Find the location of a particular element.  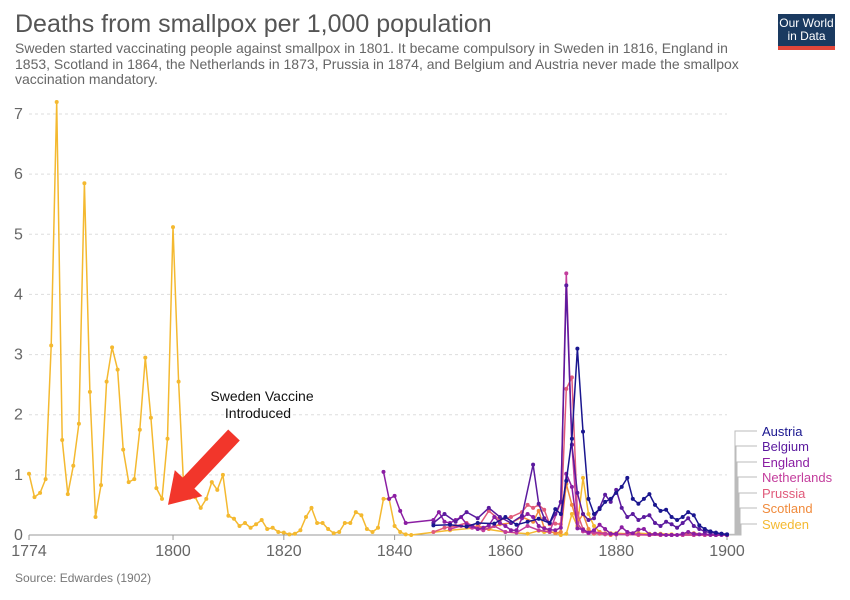

y-tick-label: 3 is located at coordinates (18, 355).